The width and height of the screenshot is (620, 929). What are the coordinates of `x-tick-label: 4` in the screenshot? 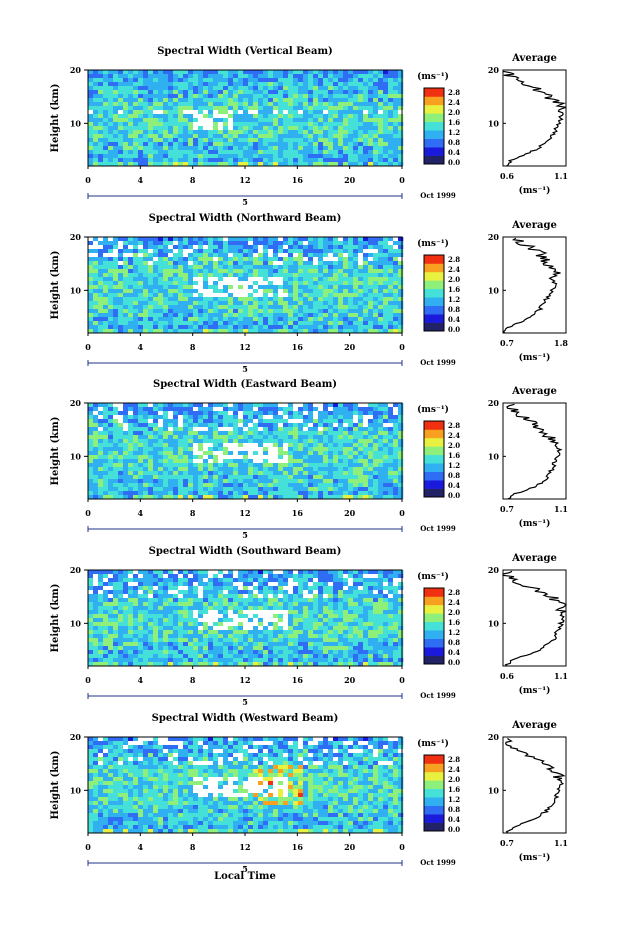 It's located at (141, 347).